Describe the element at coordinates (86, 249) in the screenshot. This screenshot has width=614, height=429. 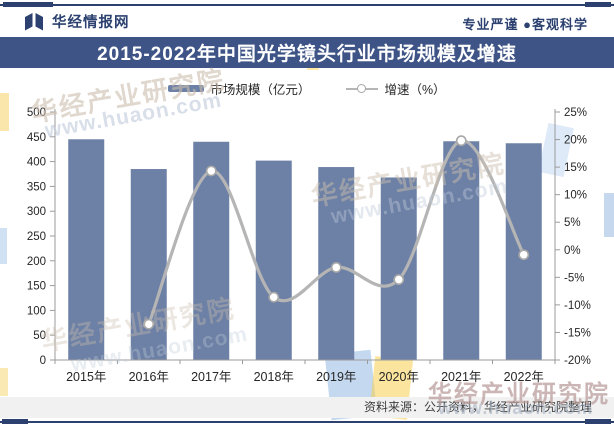
I see `bar-2015年` at that location.